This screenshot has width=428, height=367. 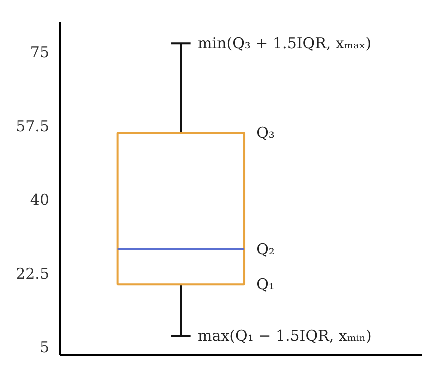 I want to click on annotation: max(Q₁ − 1.5IQR, xₘᵢₙ), so click(x=285, y=336).